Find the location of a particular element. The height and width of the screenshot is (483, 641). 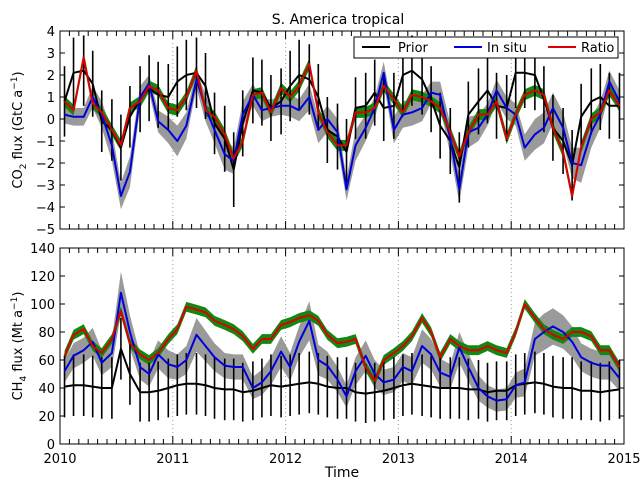

co2-ytick-label: 1 is located at coordinates (51, 98).